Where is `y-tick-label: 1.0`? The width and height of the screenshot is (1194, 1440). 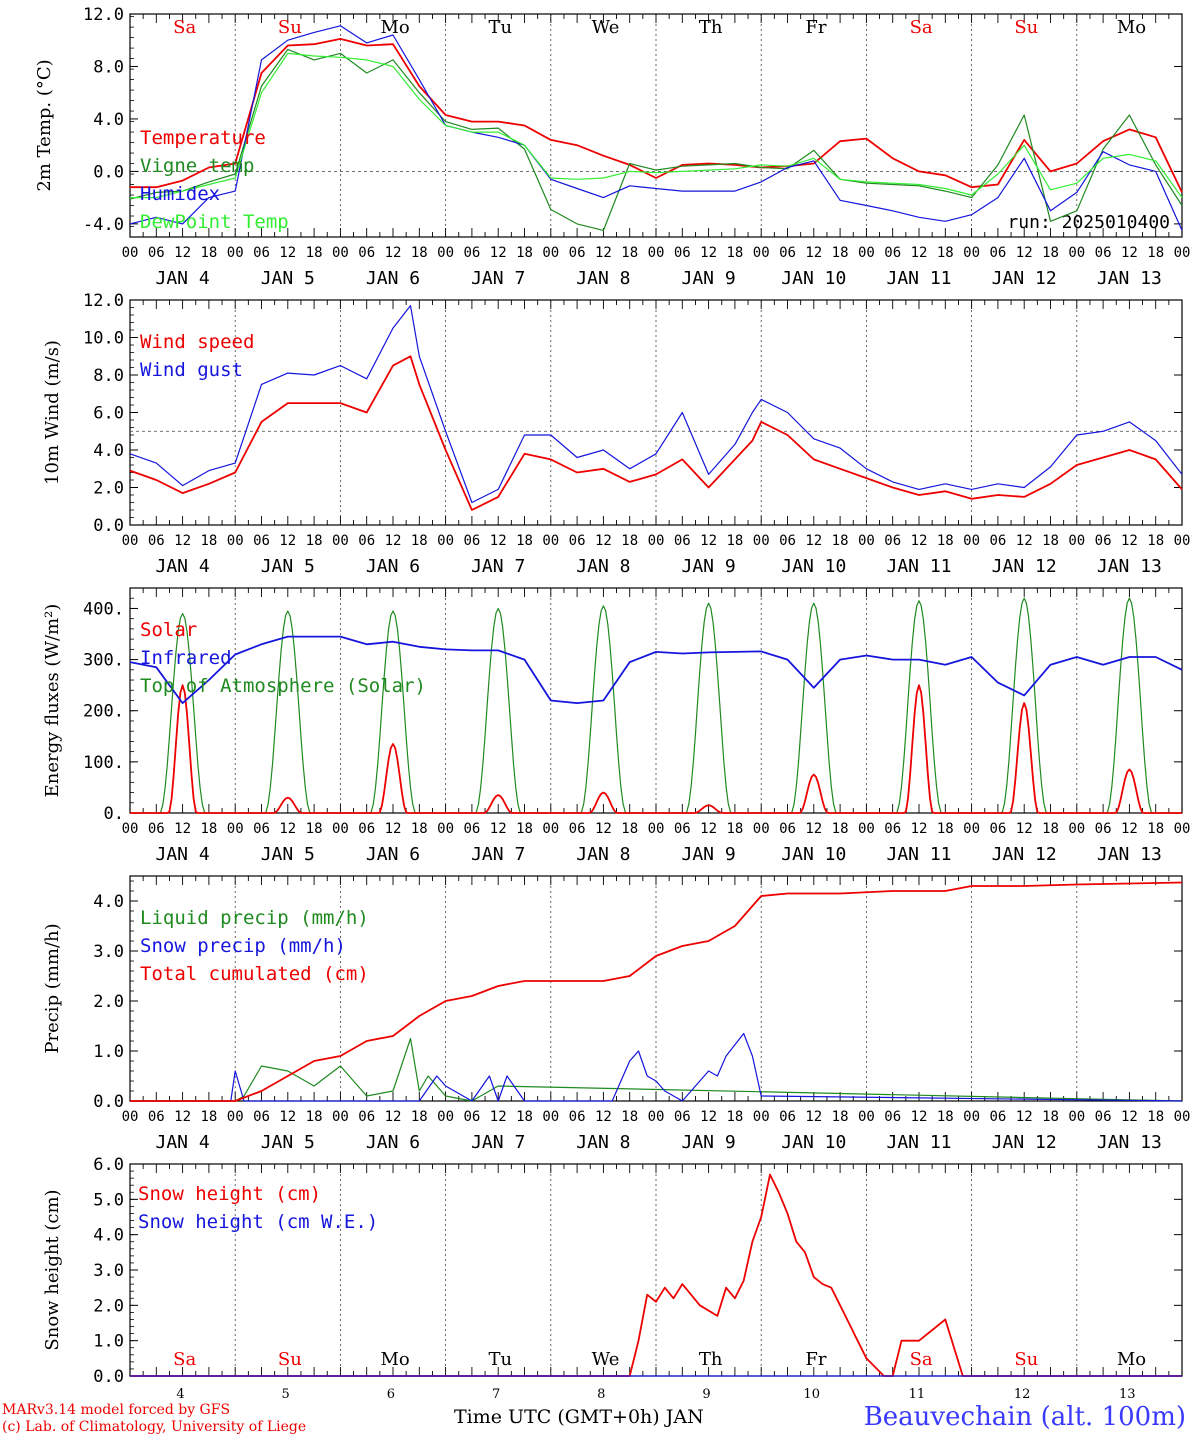 y-tick-label: 1.0 is located at coordinates (108, 1052).